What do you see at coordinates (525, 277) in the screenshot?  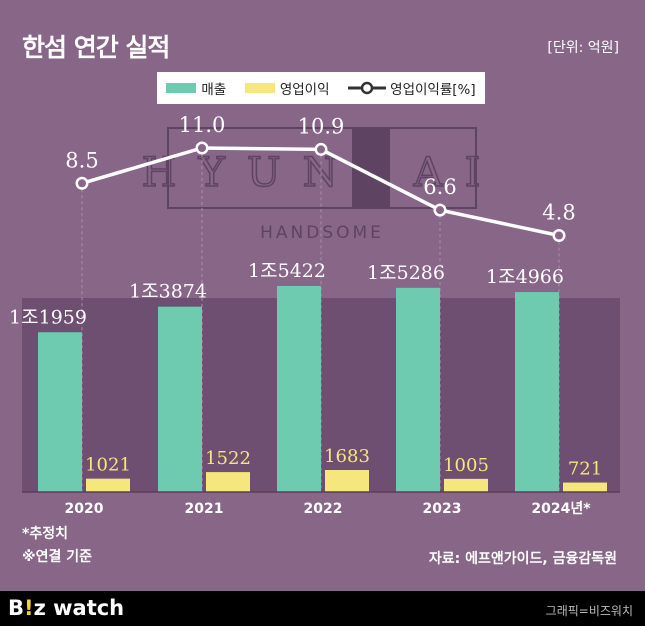 I see `sales-label: 1조4966` at bounding box center [525, 277].